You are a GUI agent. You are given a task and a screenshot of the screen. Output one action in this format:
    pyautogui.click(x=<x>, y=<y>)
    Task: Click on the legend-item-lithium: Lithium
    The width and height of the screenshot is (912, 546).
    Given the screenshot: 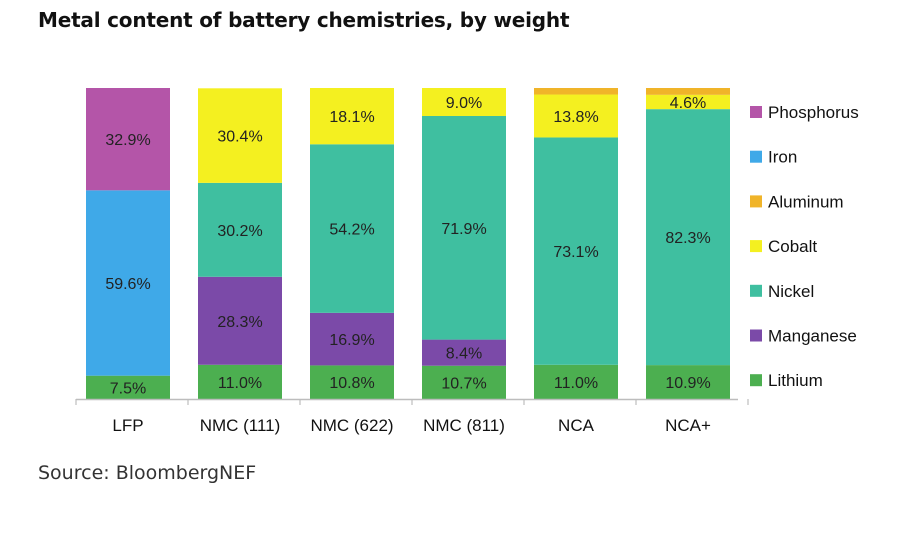 What is the action you would take?
    pyautogui.click(x=786, y=380)
    